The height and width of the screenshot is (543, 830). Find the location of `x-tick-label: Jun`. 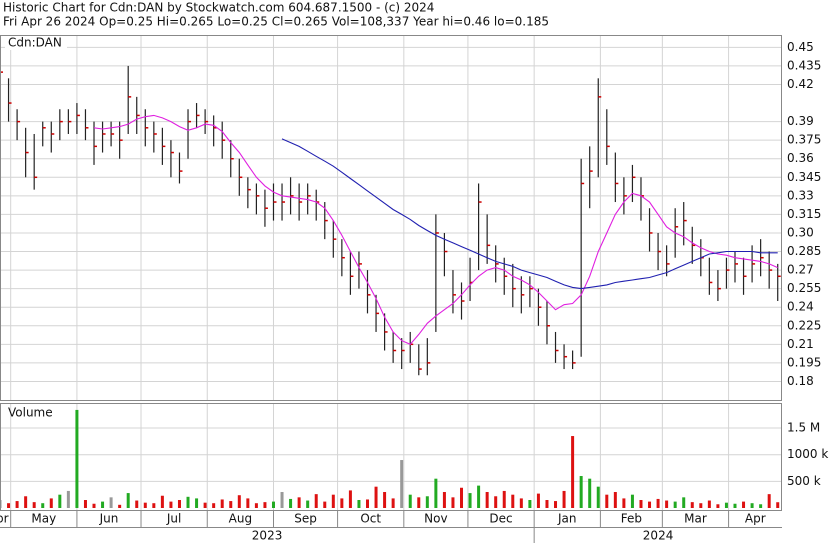

x-tick-label: Jun is located at coordinates (109, 519).